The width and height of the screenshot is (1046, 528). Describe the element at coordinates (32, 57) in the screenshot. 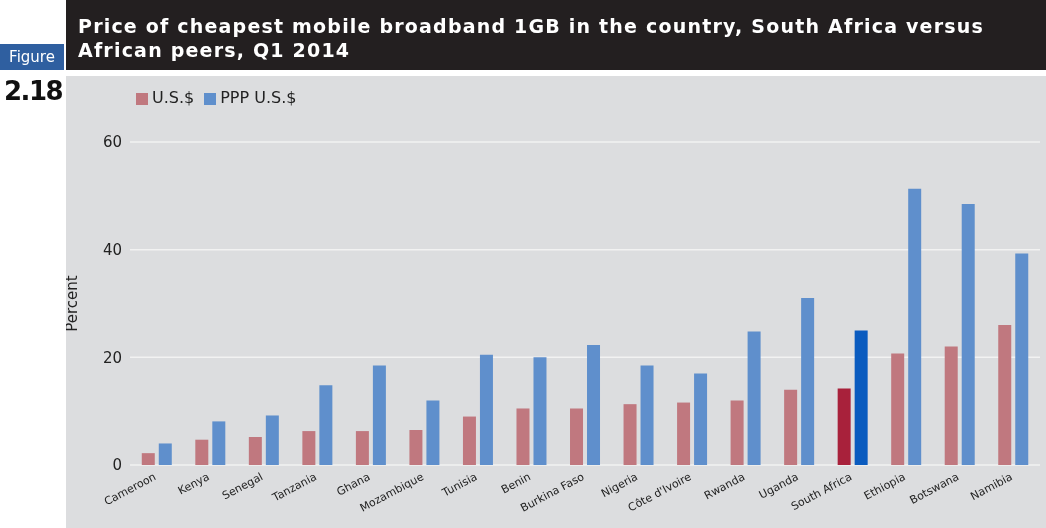

I see `text: Figure` at that location.